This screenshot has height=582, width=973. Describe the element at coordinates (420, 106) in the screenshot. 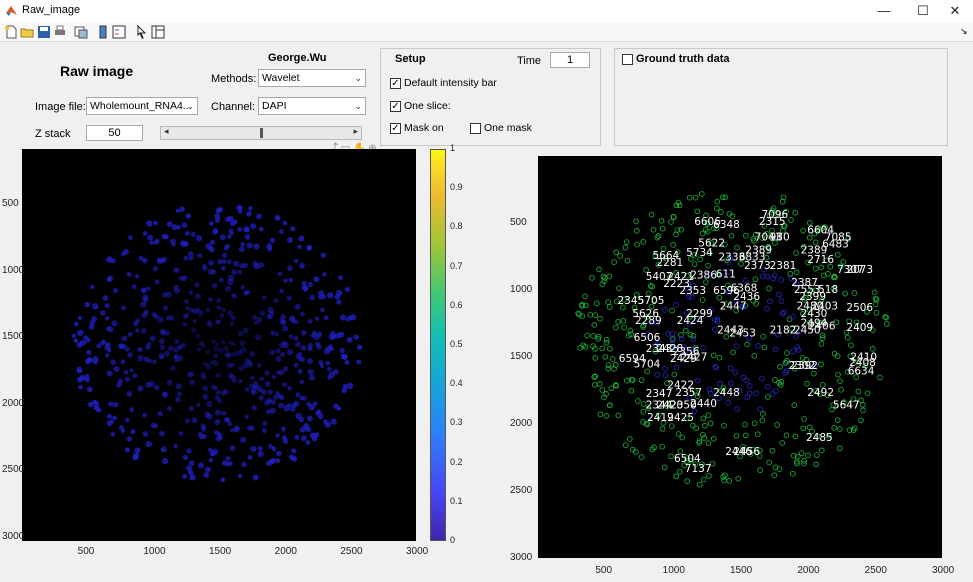

I see `one-slice-checkbox: ✓ One slice:` at that location.